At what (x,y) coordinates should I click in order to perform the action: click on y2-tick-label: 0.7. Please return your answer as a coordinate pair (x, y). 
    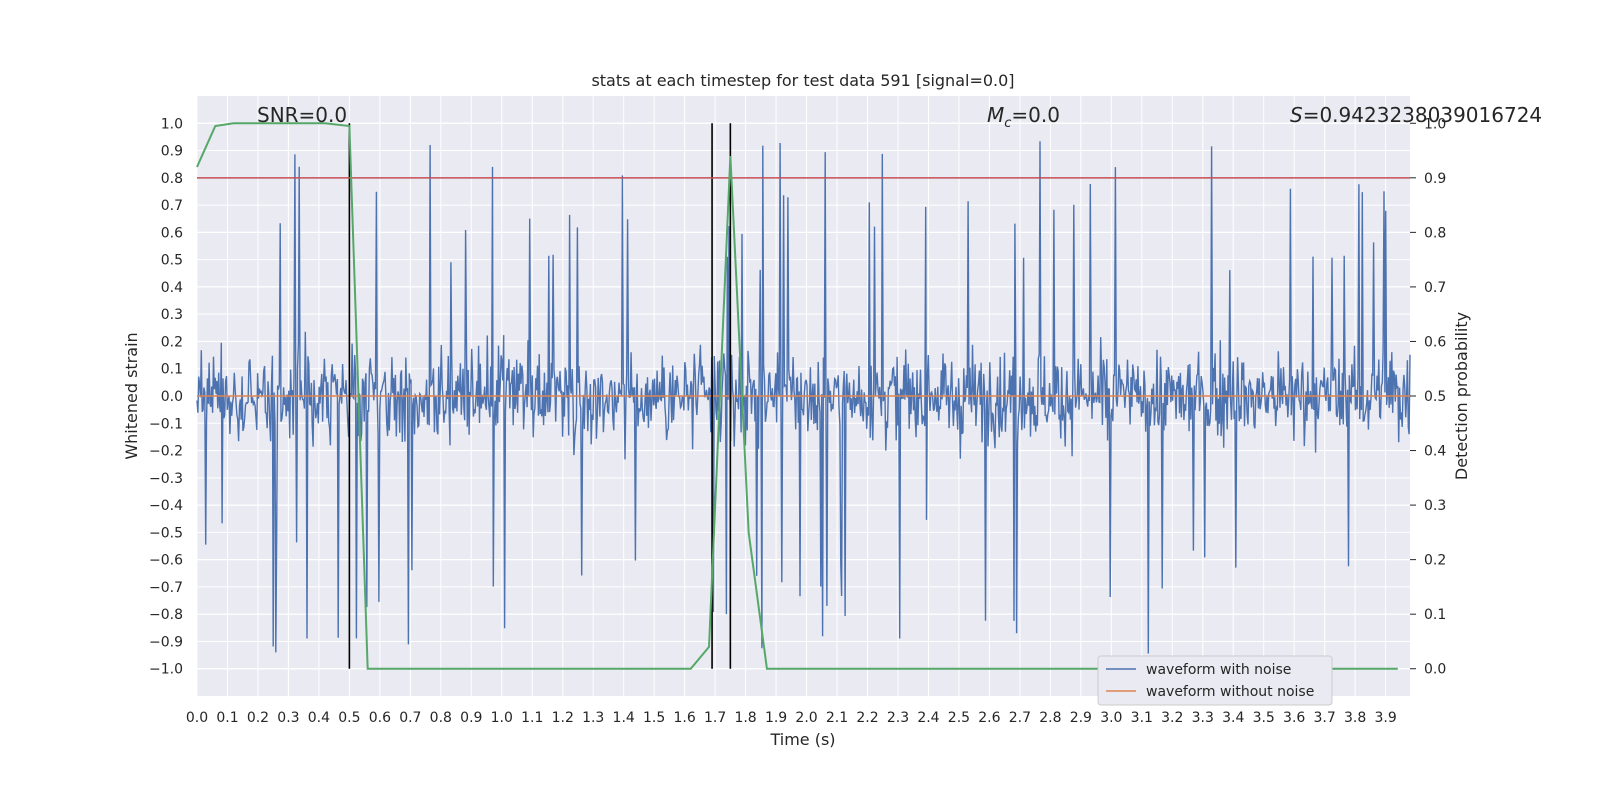
    Looking at the image, I should click on (1435, 288).